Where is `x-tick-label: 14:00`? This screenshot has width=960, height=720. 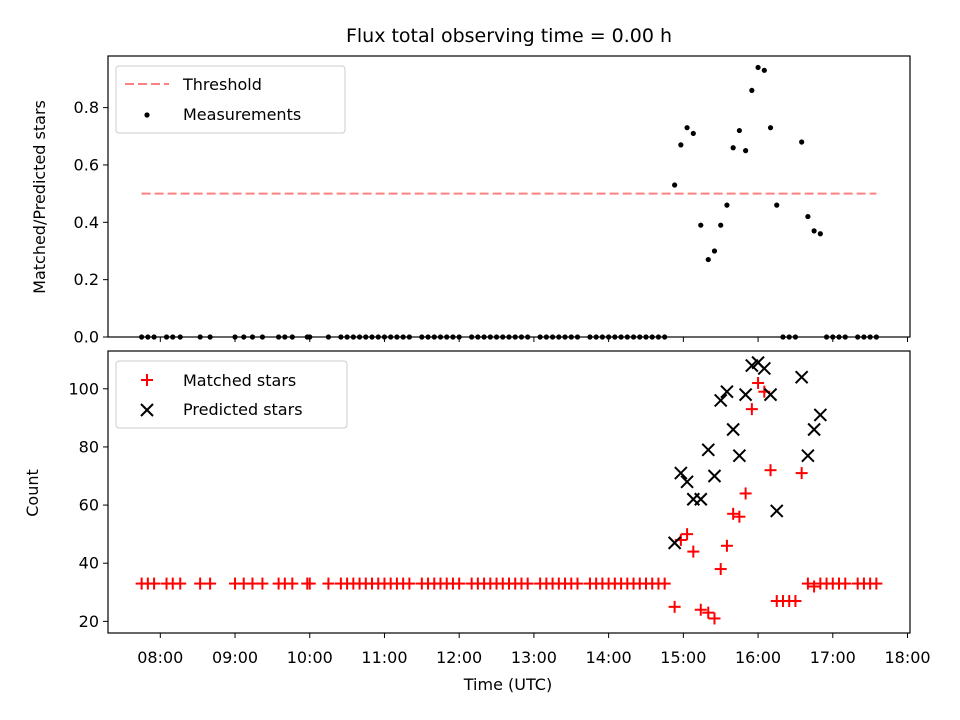
x-tick-label: 14:00 is located at coordinates (609, 657).